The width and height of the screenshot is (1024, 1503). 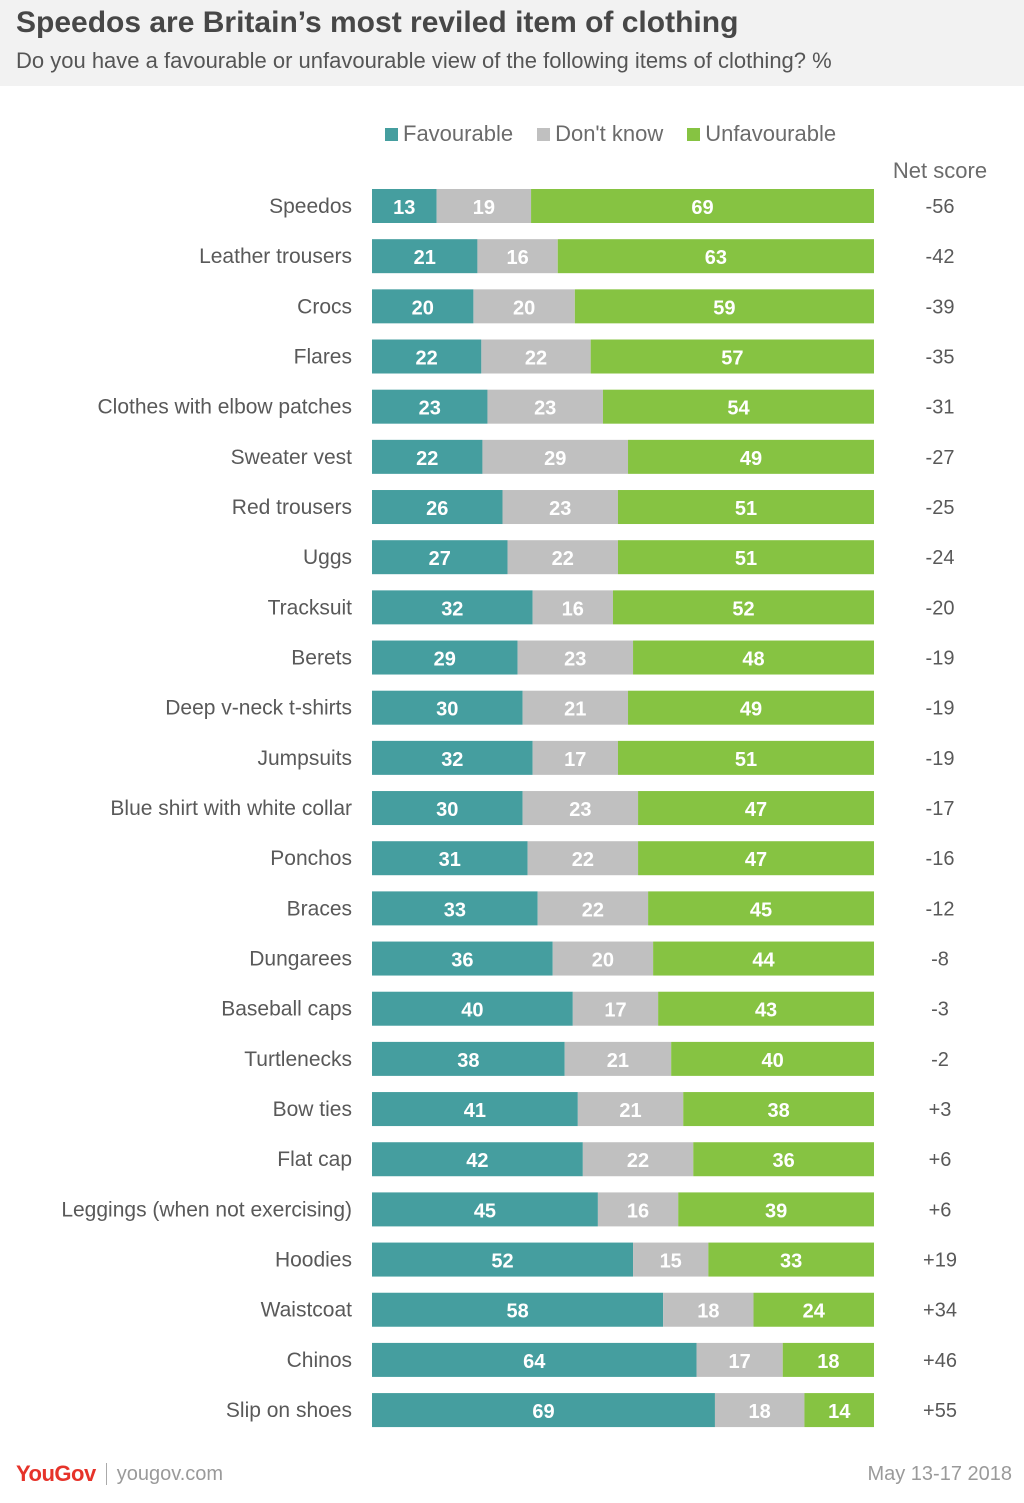 I want to click on data-label-unfavourable: 63, so click(x=716, y=258).